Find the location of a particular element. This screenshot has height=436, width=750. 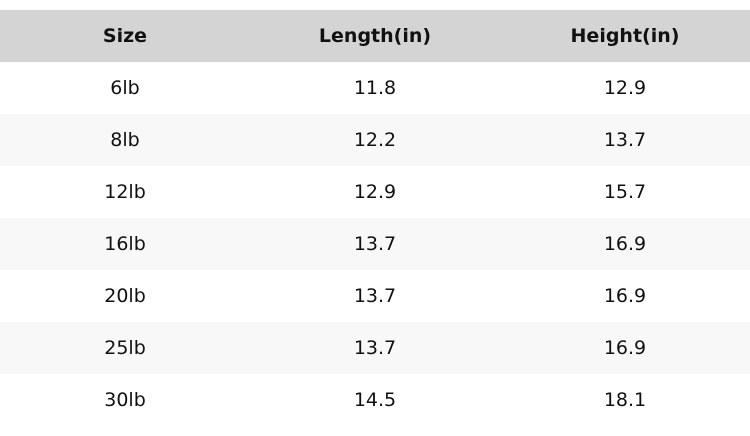

cell-height: 13.7 is located at coordinates (625, 140).